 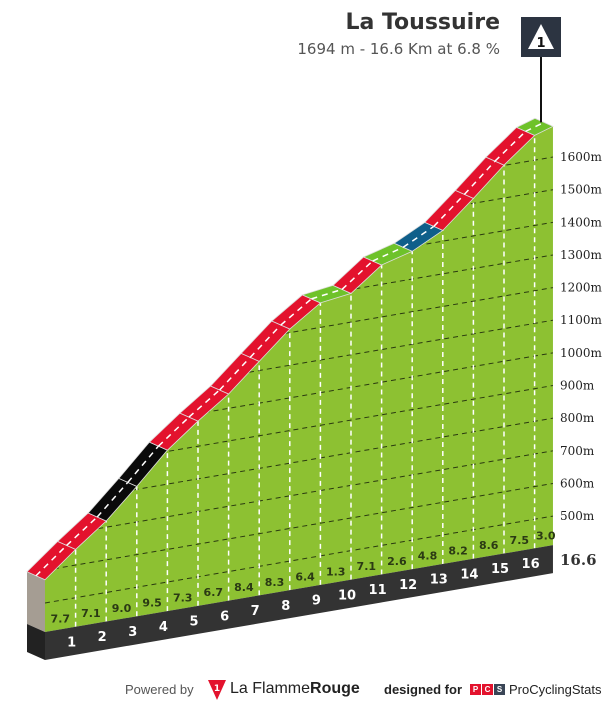 I want to click on km-label: 9, so click(x=316, y=601).